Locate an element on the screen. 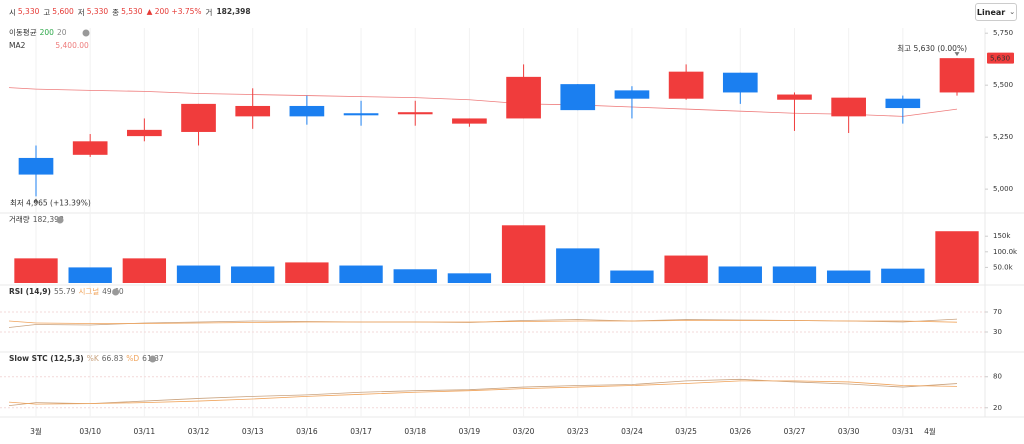 This screenshot has width=1024, height=444. header-item: 시 5,330 is located at coordinates (24, 12).